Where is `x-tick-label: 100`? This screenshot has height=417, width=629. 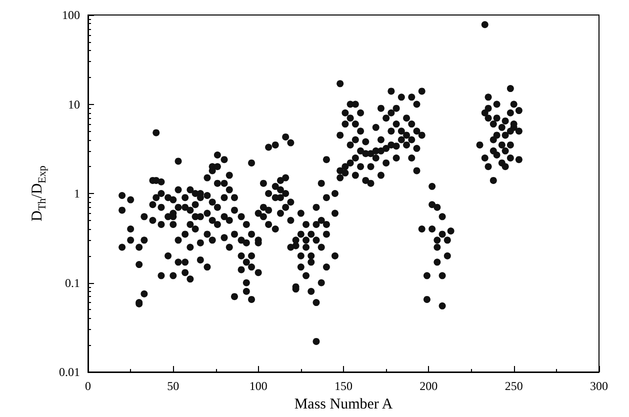
x-tick-label: 100 is located at coordinates (258, 386).